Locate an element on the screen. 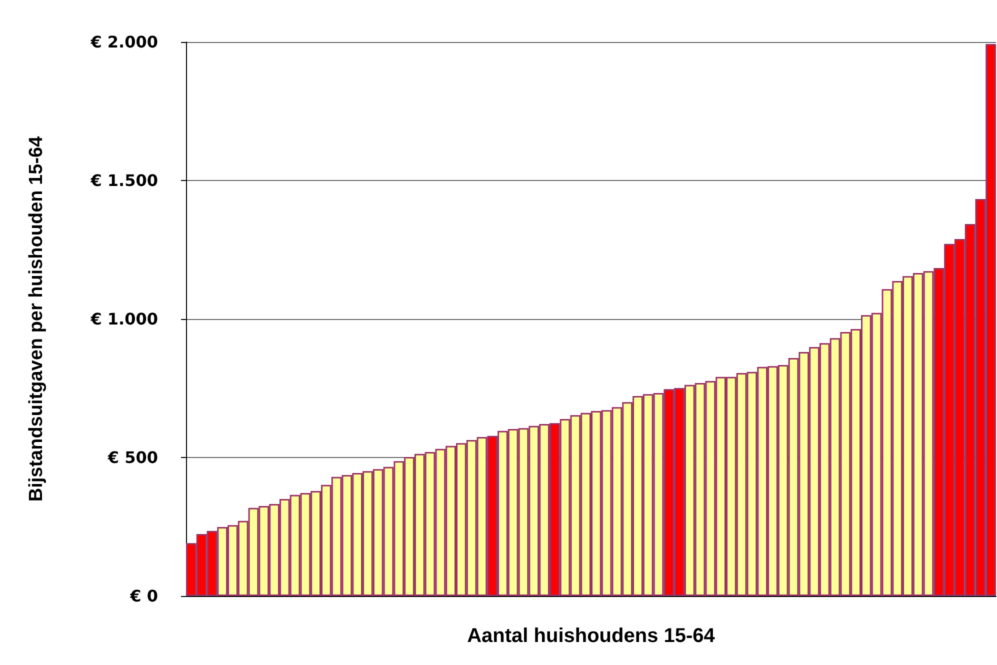 The width and height of the screenshot is (997, 665). y-tick-label: € 2.000 is located at coordinates (124, 42).